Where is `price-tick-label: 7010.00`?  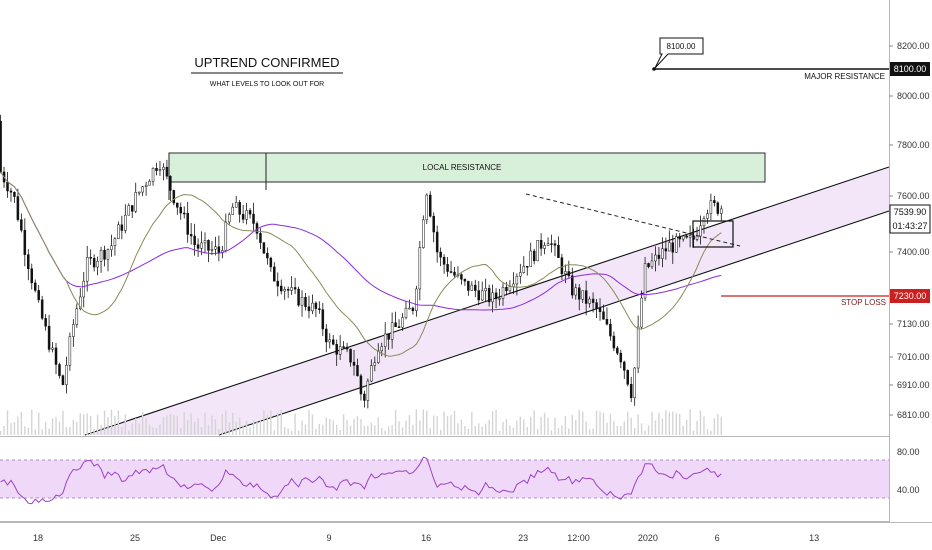
price-tick-label: 7010.00 is located at coordinates (913, 357).